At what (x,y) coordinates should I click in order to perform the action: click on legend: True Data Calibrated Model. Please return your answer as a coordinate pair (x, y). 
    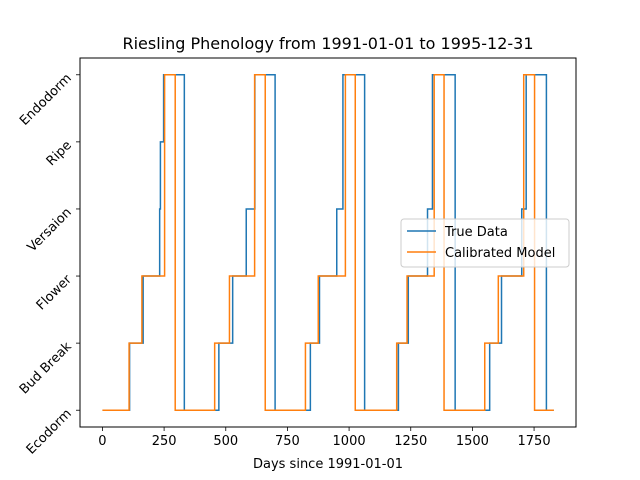
    Looking at the image, I should click on (485, 243).